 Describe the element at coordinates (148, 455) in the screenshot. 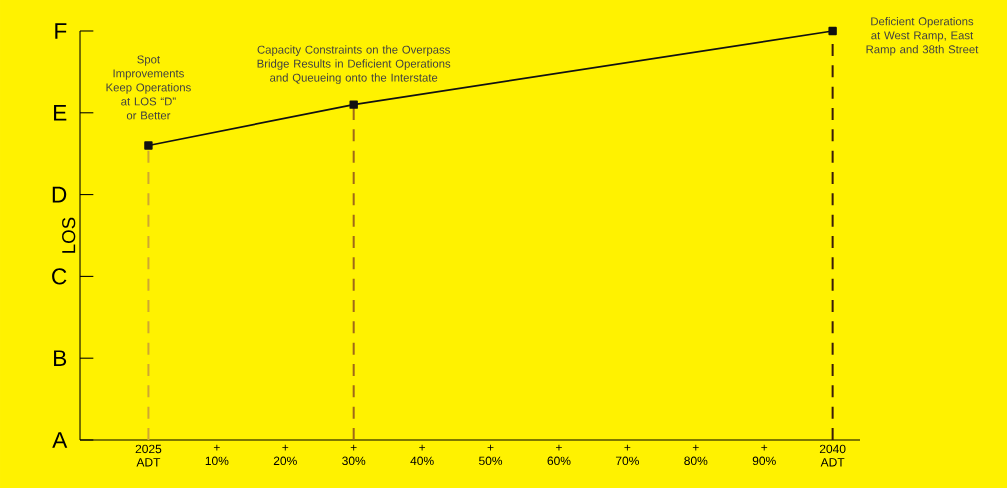

I see `x-tick-label: 2025 ADT` at that location.